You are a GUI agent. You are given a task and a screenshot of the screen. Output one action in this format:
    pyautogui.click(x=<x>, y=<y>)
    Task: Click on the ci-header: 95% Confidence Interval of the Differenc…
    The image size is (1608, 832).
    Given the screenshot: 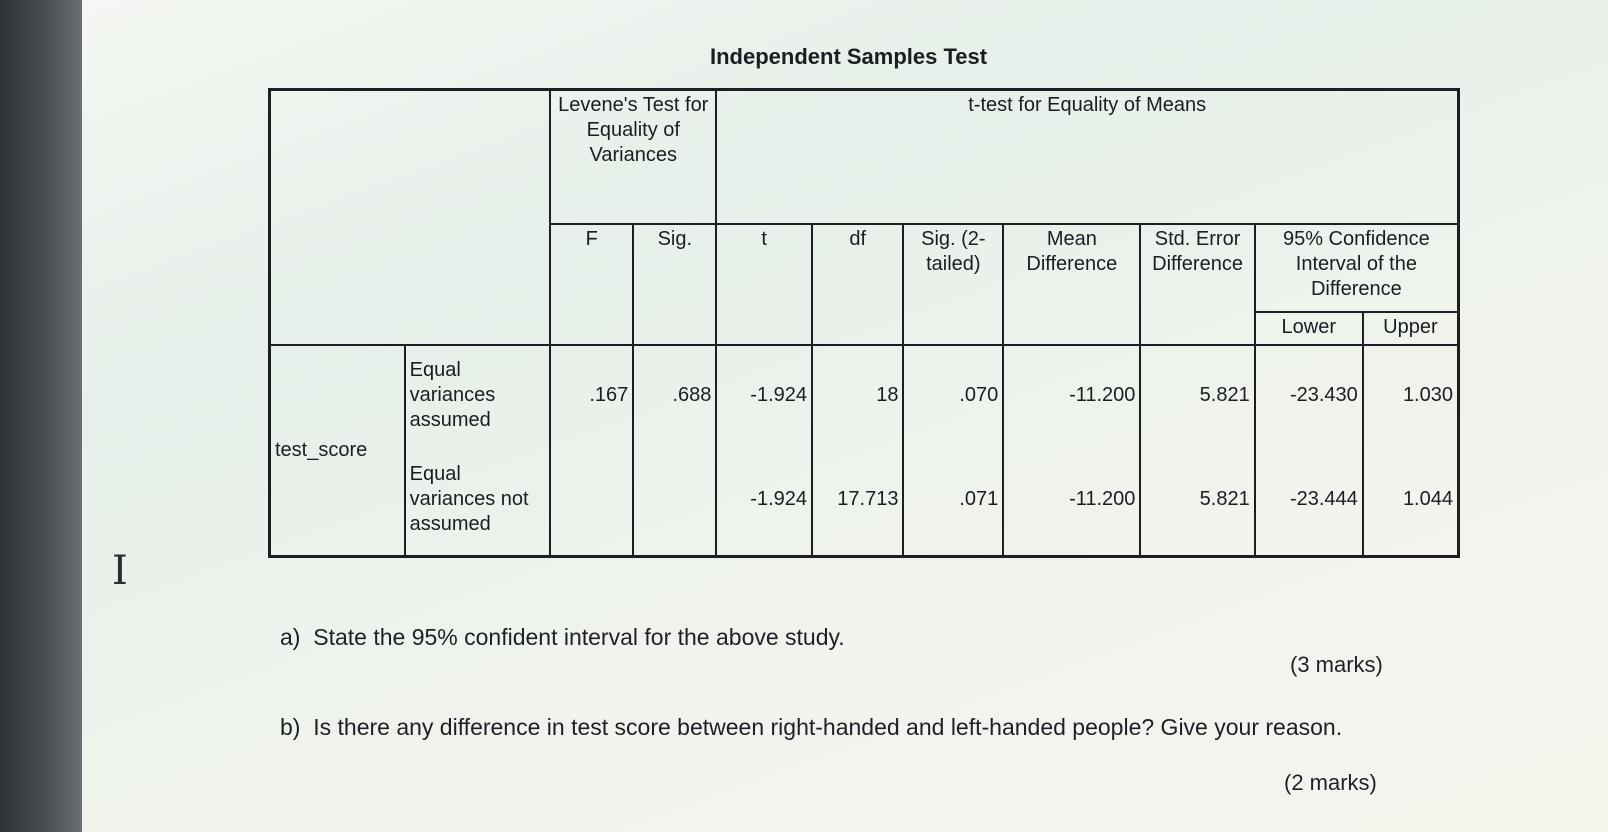 What is the action you would take?
    pyautogui.click(x=1356, y=268)
    